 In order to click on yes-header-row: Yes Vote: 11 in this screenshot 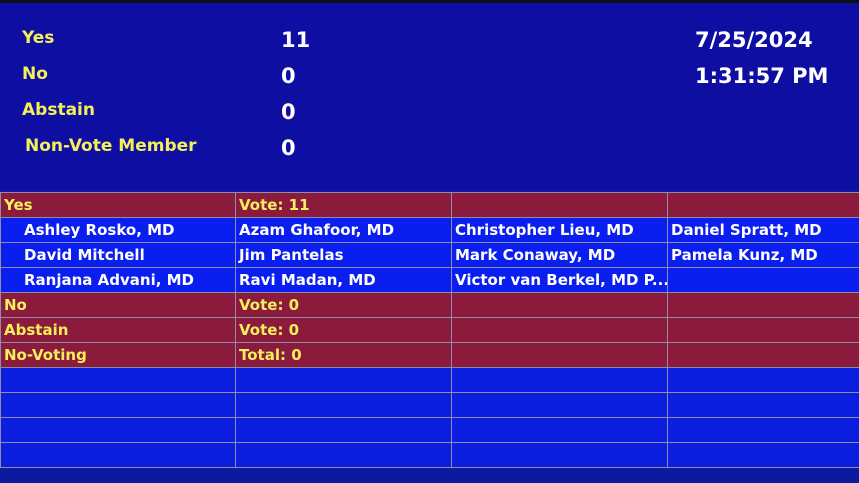, I will do `click(429, 205)`.